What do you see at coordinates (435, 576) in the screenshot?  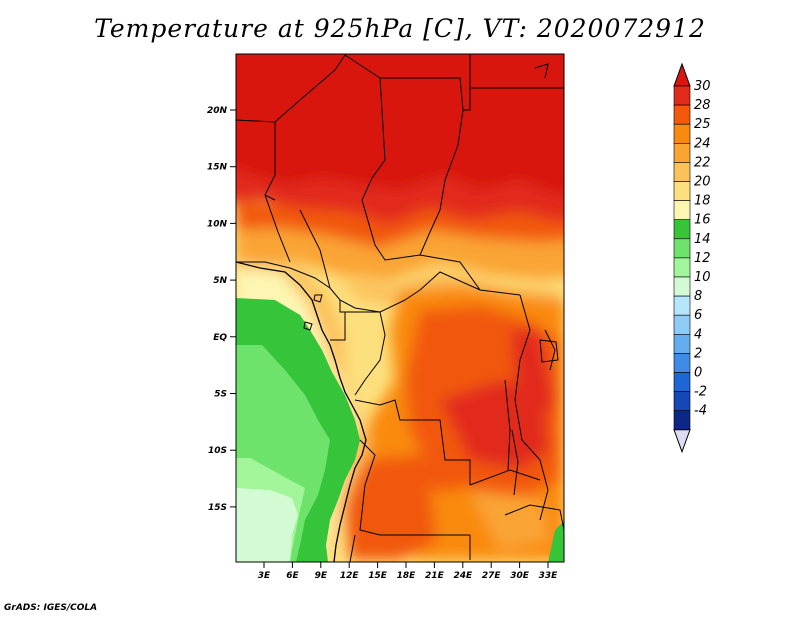 I see `lon-tick-label: 21E` at bounding box center [435, 576].